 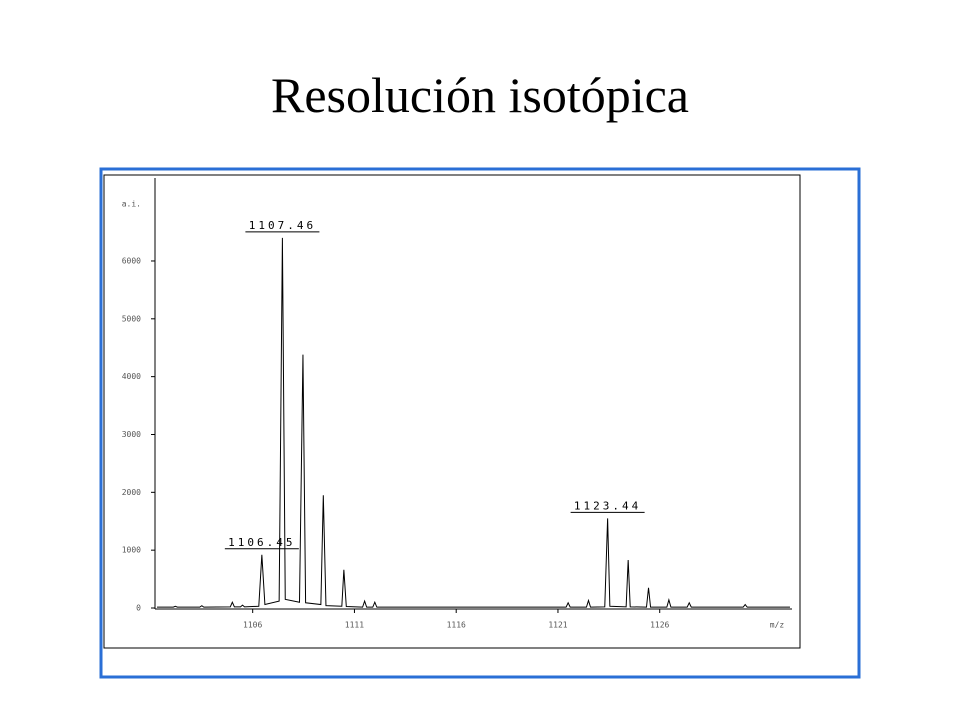 I want to click on y-tick-label: 4000, so click(x=131, y=376).